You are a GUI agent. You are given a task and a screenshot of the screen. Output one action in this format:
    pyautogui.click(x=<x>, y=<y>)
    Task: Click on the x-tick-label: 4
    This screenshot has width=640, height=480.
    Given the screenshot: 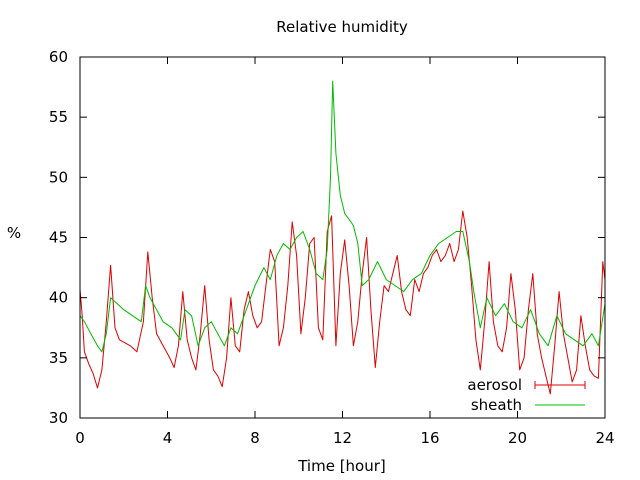 What is the action you would take?
    pyautogui.click(x=168, y=438)
    